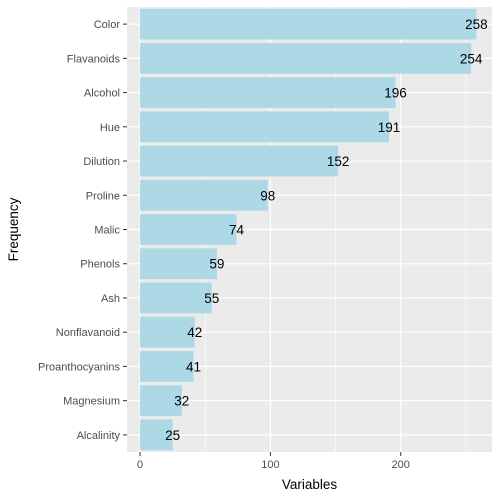  What do you see at coordinates (94, 59) in the screenshot?
I see `y-tick-label: Flavanoids` at bounding box center [94, 59].